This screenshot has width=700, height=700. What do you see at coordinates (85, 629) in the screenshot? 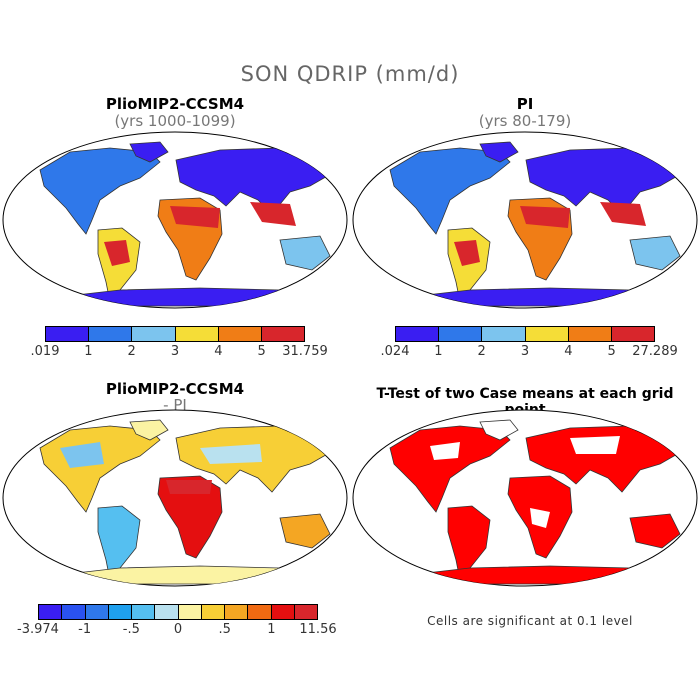
I see `colorbar-tick-label: -1` at bounding box center [85, 629].